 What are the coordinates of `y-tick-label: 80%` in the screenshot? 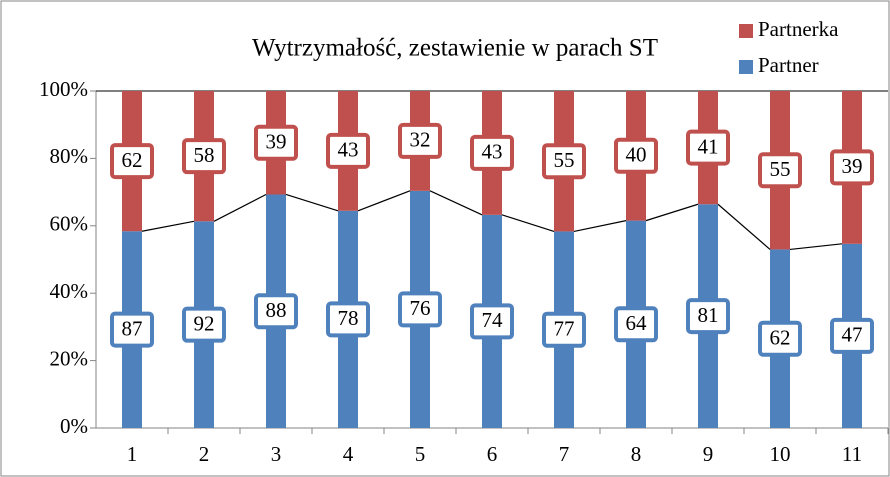 It's located at (69, 156).